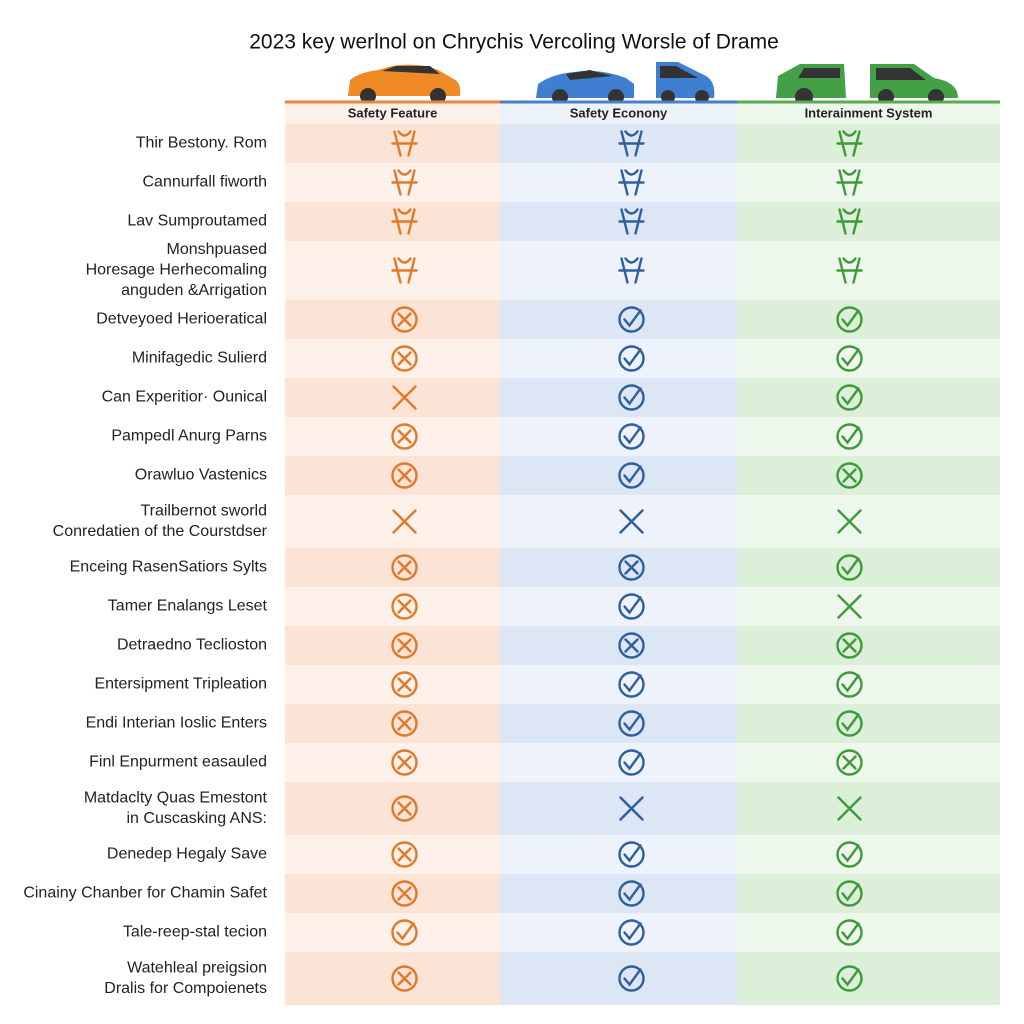  What do you see at coordinates (168, 567) in the screenshot?
I see `row-label: Enceing RasenSatiors Sylts` at bounding box center [168, 567].